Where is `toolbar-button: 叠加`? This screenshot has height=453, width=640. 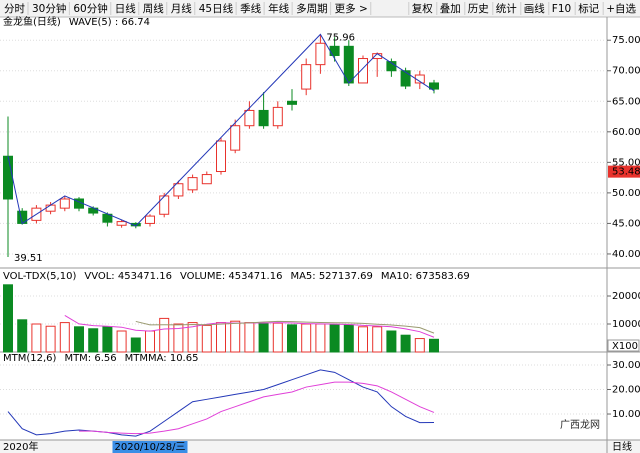 toolbar-button: 叠加 is located at coordinates (450, 9).